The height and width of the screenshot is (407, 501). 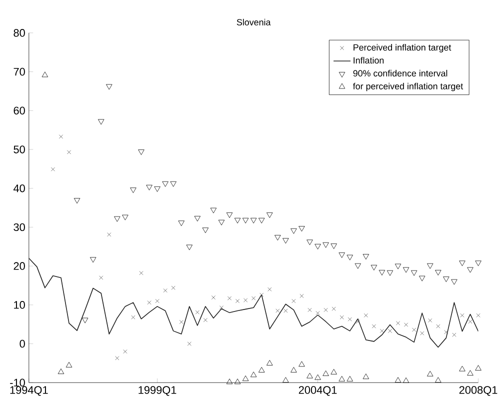 I want to click on legend-label: Perceived inflation target, so click(x=403, y=48).